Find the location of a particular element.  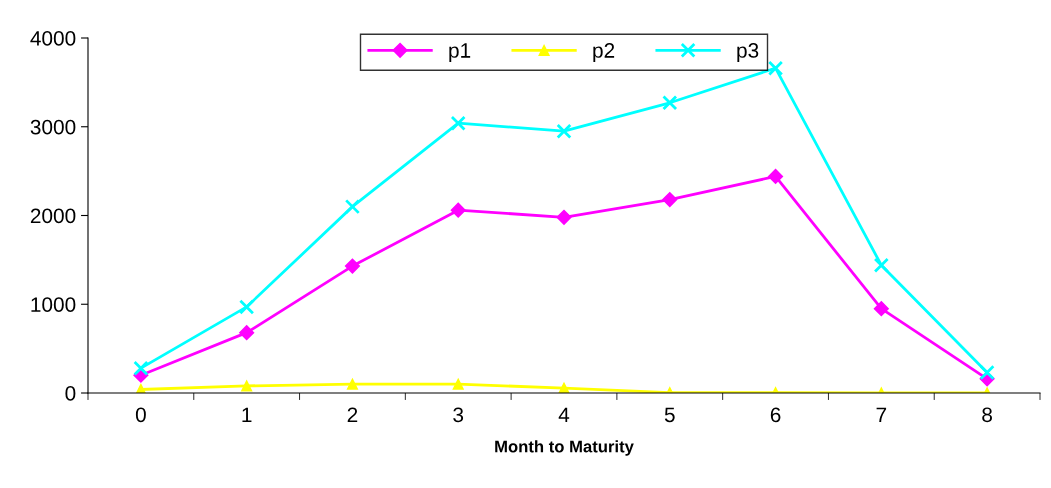

x-axis-title: Month to Maturity is located at coordinates (564, 448).